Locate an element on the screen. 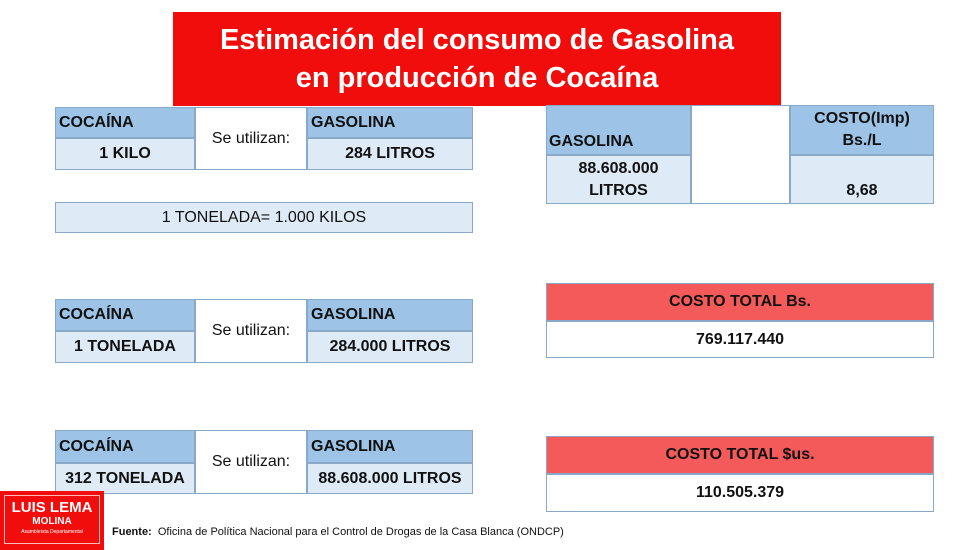  total-us-header: COSTO TOTAL $us. is located at coordinates (740, 455).